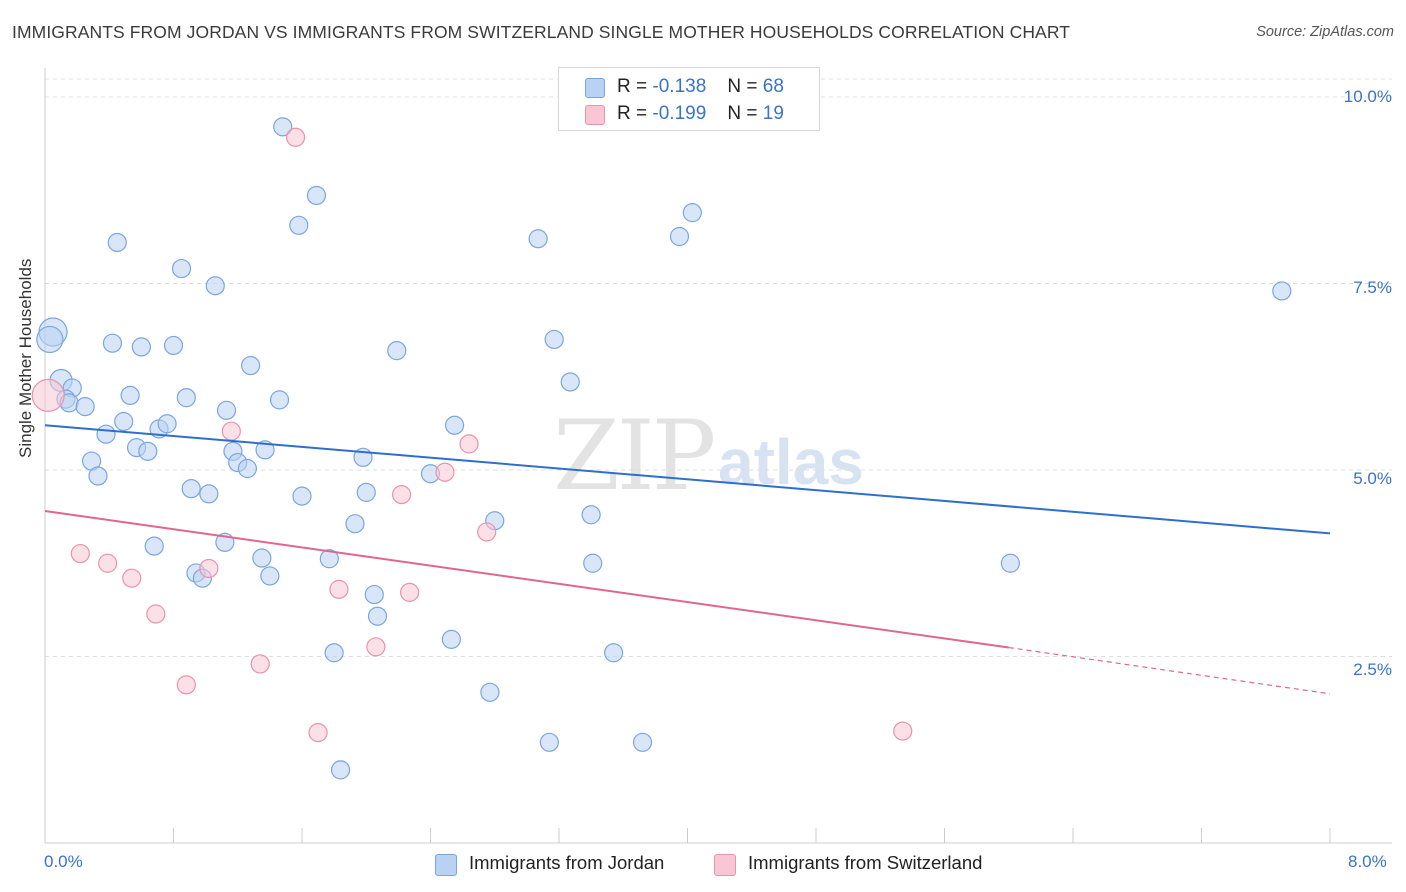 This screenshot has height=892, width=1406. What do you see at coordinates (25, 358) in the screenshot?
I see `y-axis-title: Single Mother Households` at bounding box center [25, 358].